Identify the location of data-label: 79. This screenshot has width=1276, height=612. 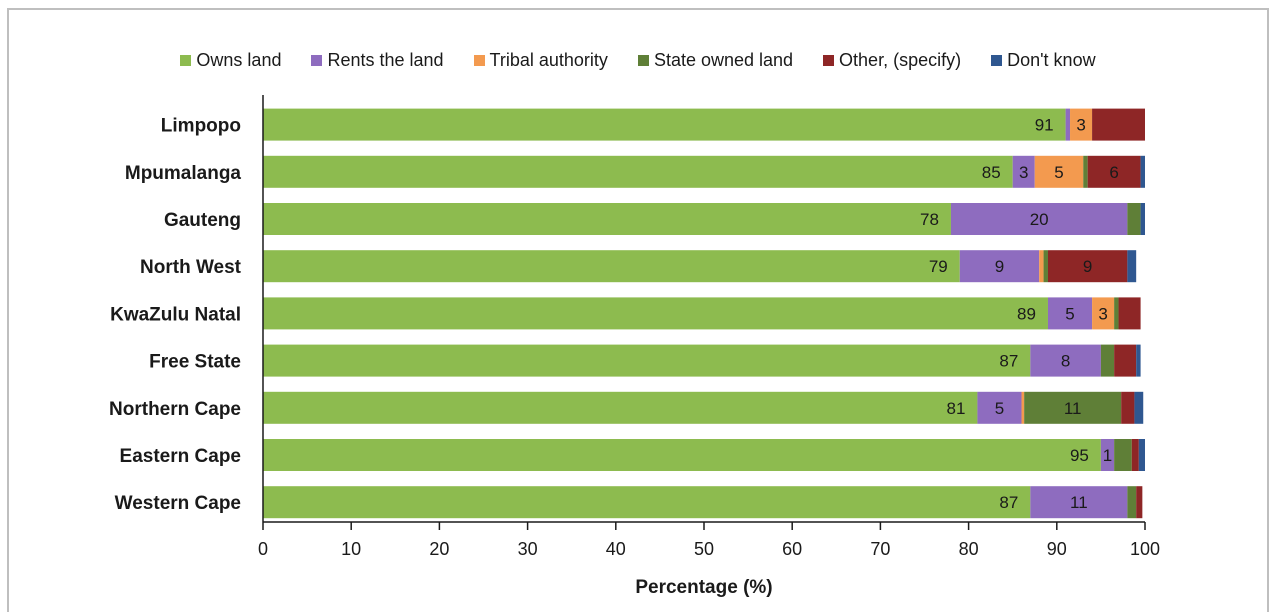
(938, 266).